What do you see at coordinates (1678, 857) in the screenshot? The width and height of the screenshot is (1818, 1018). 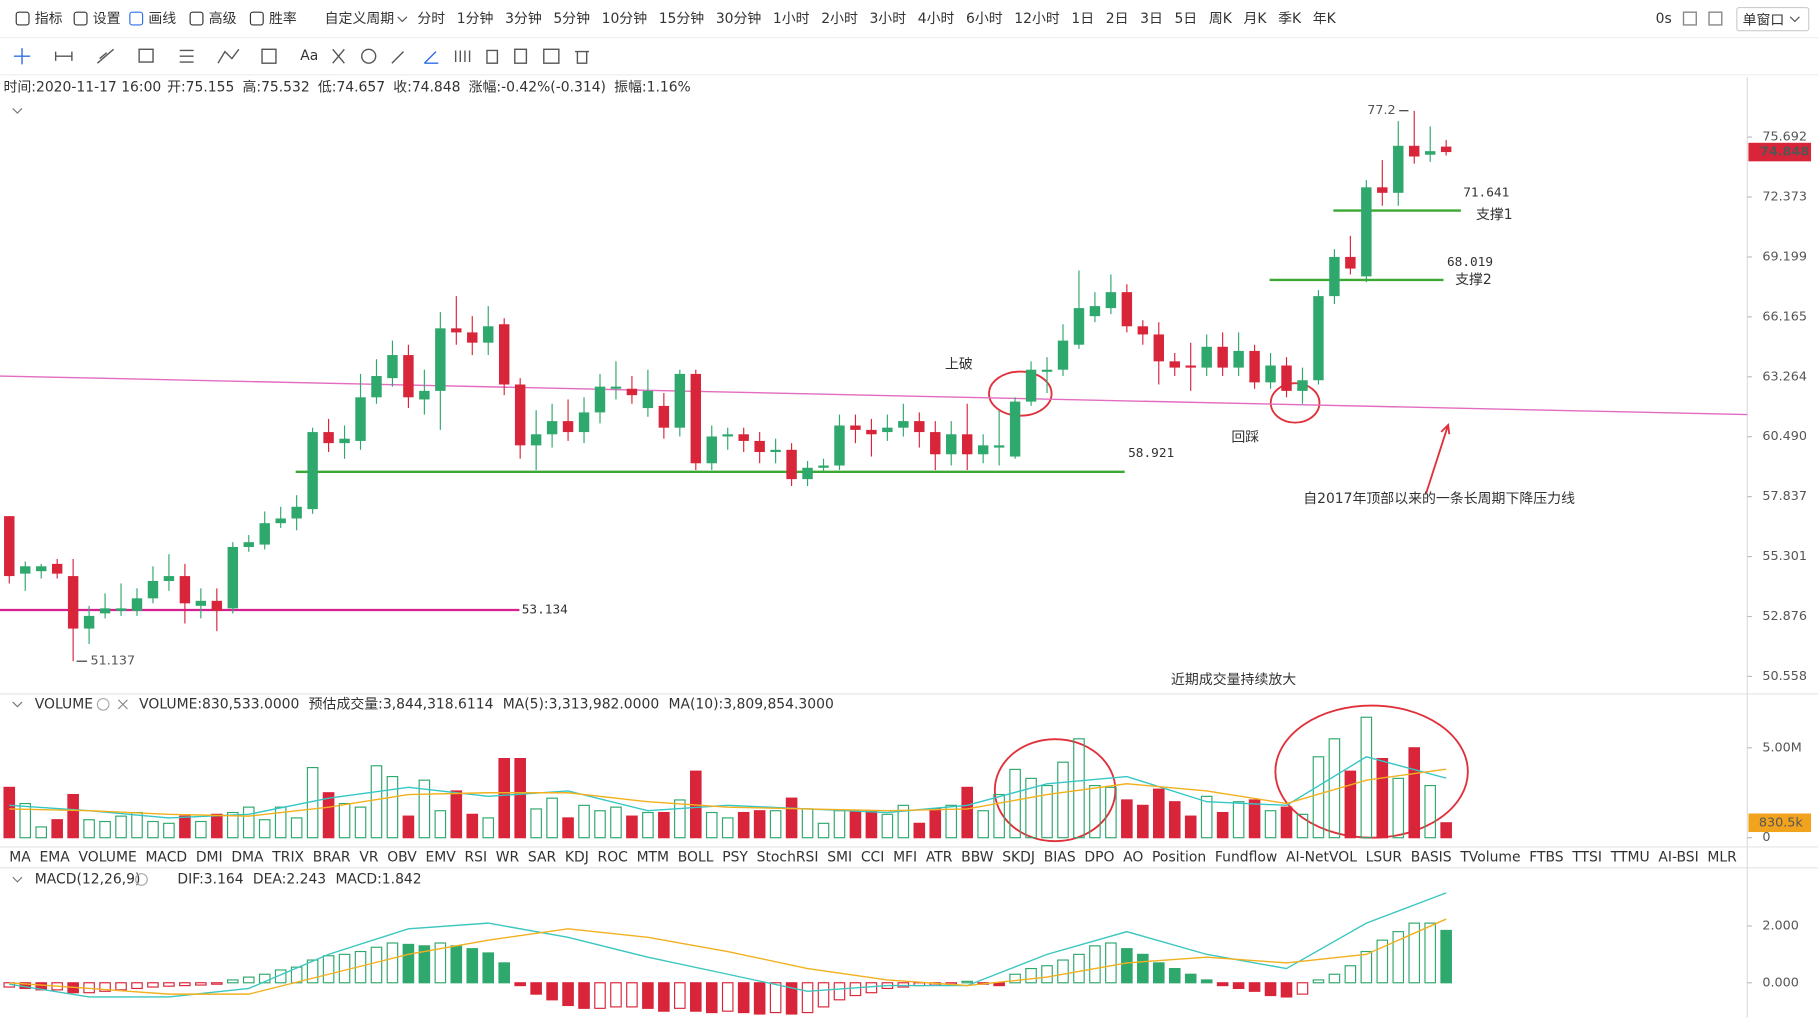 I see `indicator-tab: AI-BSI` at bounding box center [1678, 857].